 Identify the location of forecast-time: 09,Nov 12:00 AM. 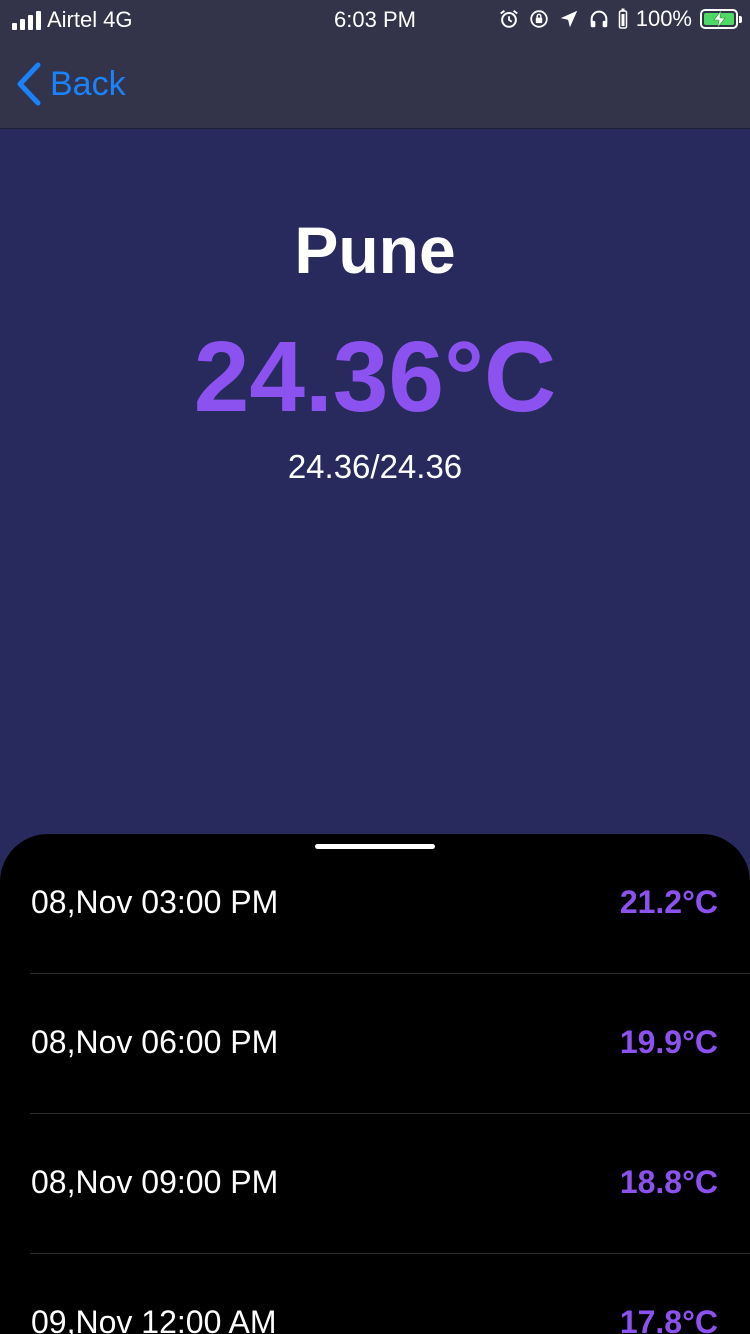
(154, 1319).